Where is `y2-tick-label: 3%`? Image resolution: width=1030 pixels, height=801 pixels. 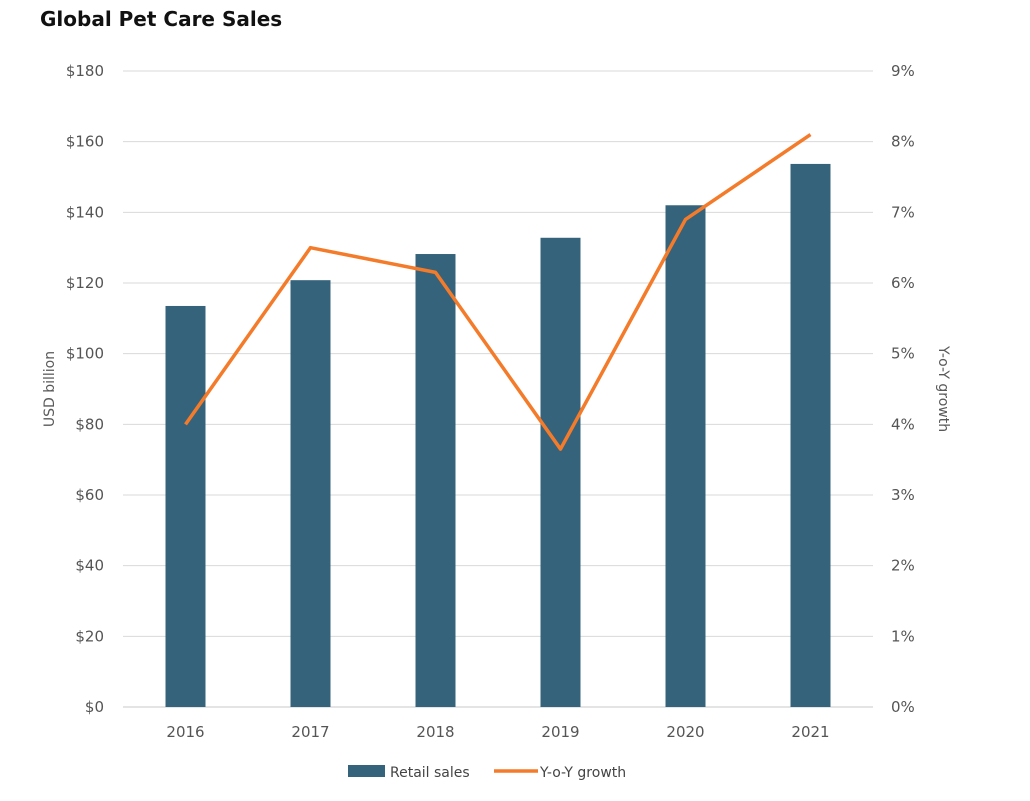
y2-tick-label: 3% is located at coordinates (903, 495).